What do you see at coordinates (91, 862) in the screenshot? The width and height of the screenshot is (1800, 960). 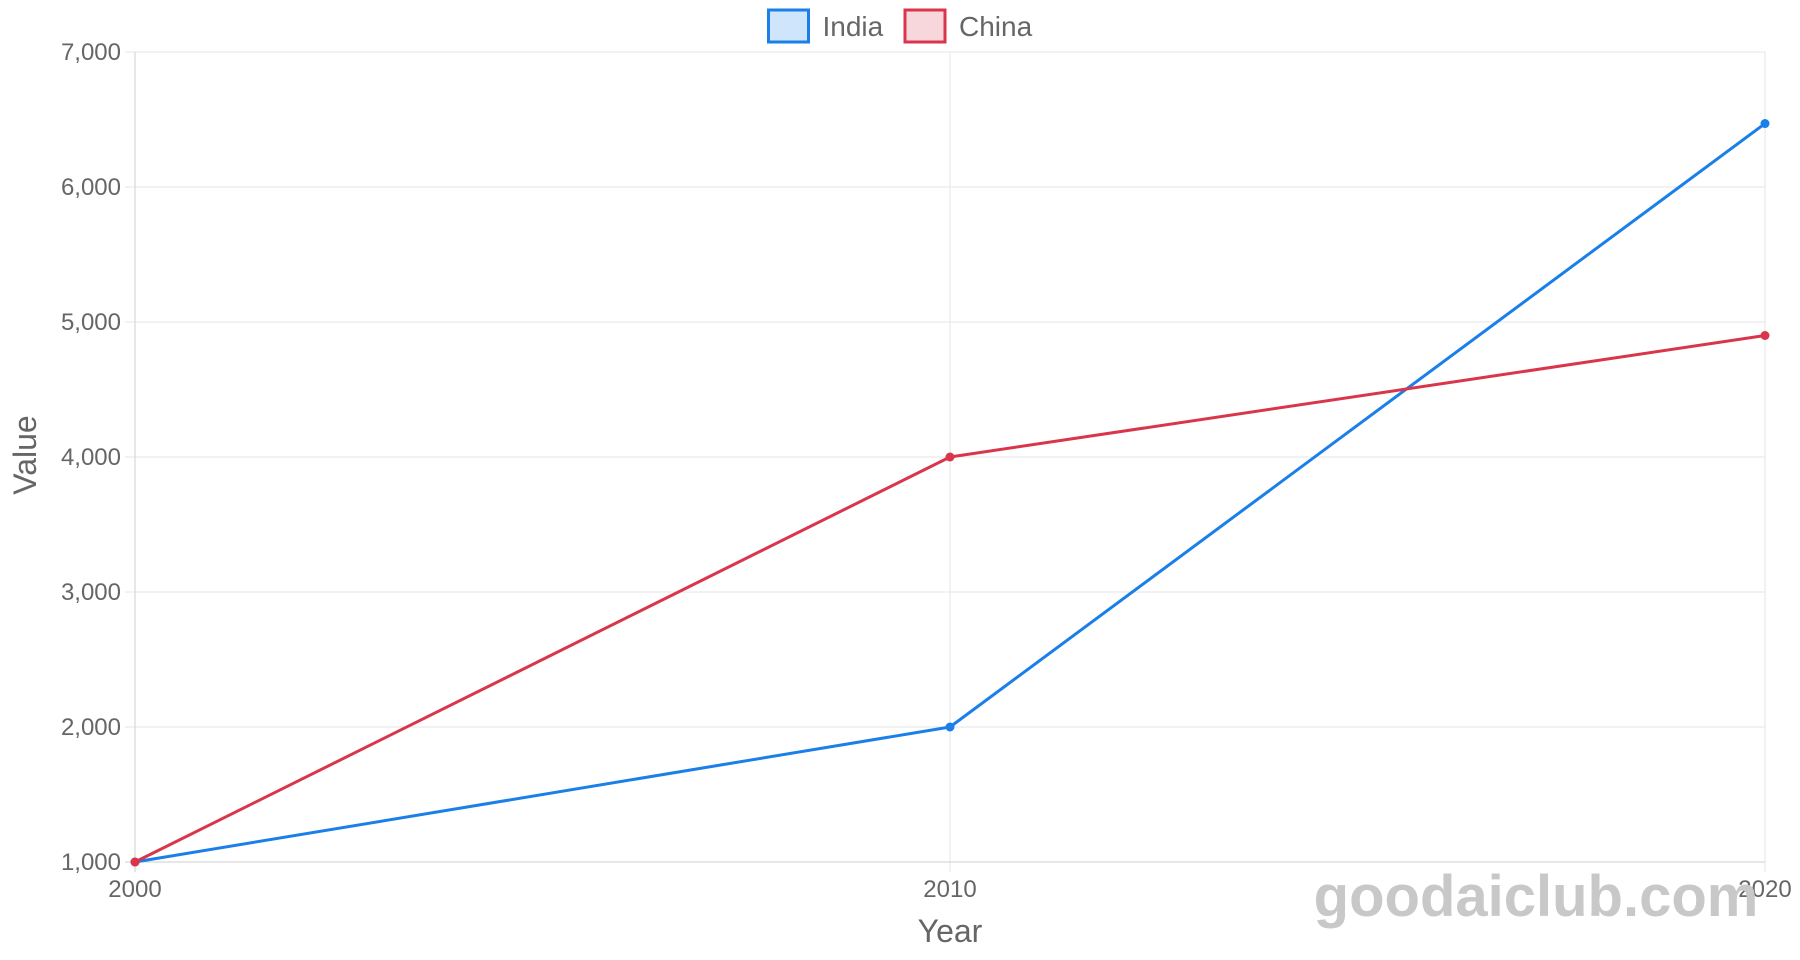 I see `y-tick-label: 1,000` at bounding box center [91, 862].